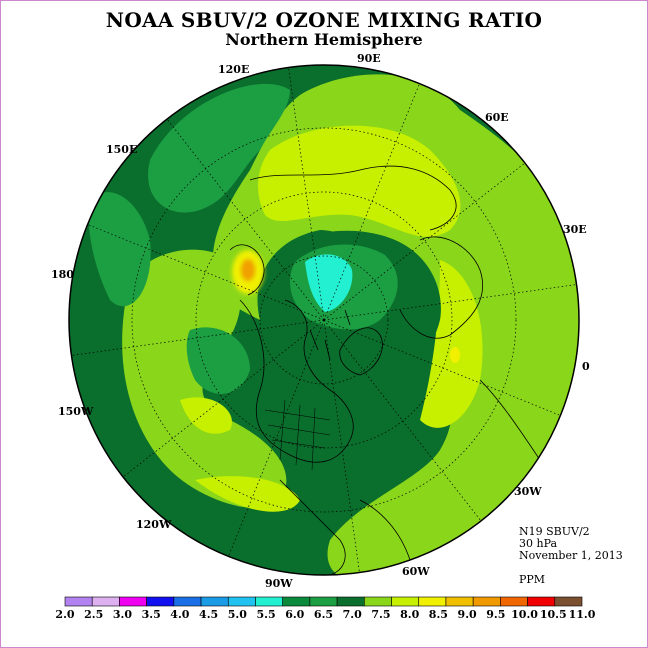 The height and width of the screenshot is (648, 648). What do you see at coordinates (323, 614) in the screenshot?
I see `colorbar-tick-label: 6.5` at bounding box center [323, 614].